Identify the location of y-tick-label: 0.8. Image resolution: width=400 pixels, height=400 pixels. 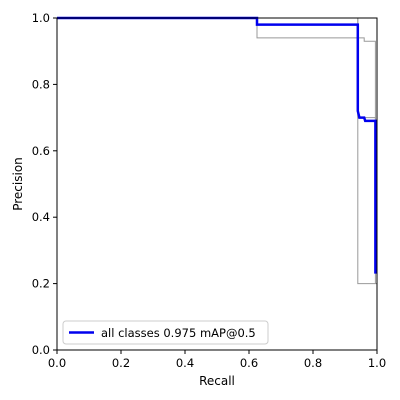
(41, 84).